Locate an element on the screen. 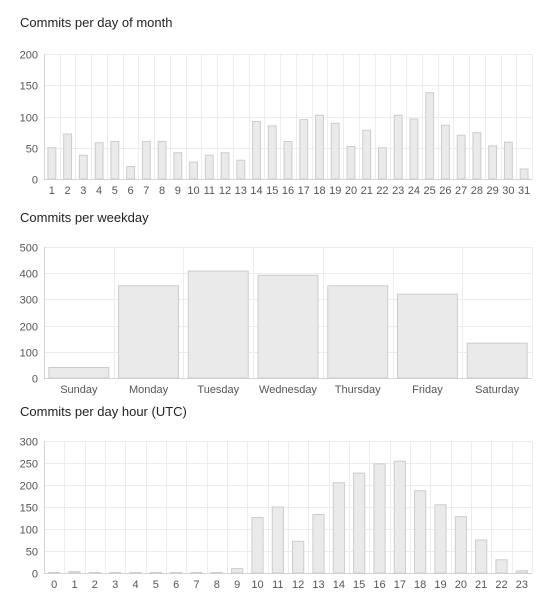 This screenshot has width=556, height=609. bar-weekday-Friday is located at coordinates (427, 336).